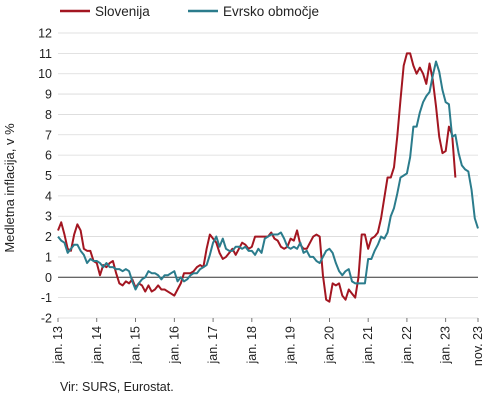 Image resolution: width=490 pixels, height=401 pixels. Describe the element at coordinates (117, 387) in the screenshot. I see `source-note: Vir: SURS, Eurostat.` at that location.